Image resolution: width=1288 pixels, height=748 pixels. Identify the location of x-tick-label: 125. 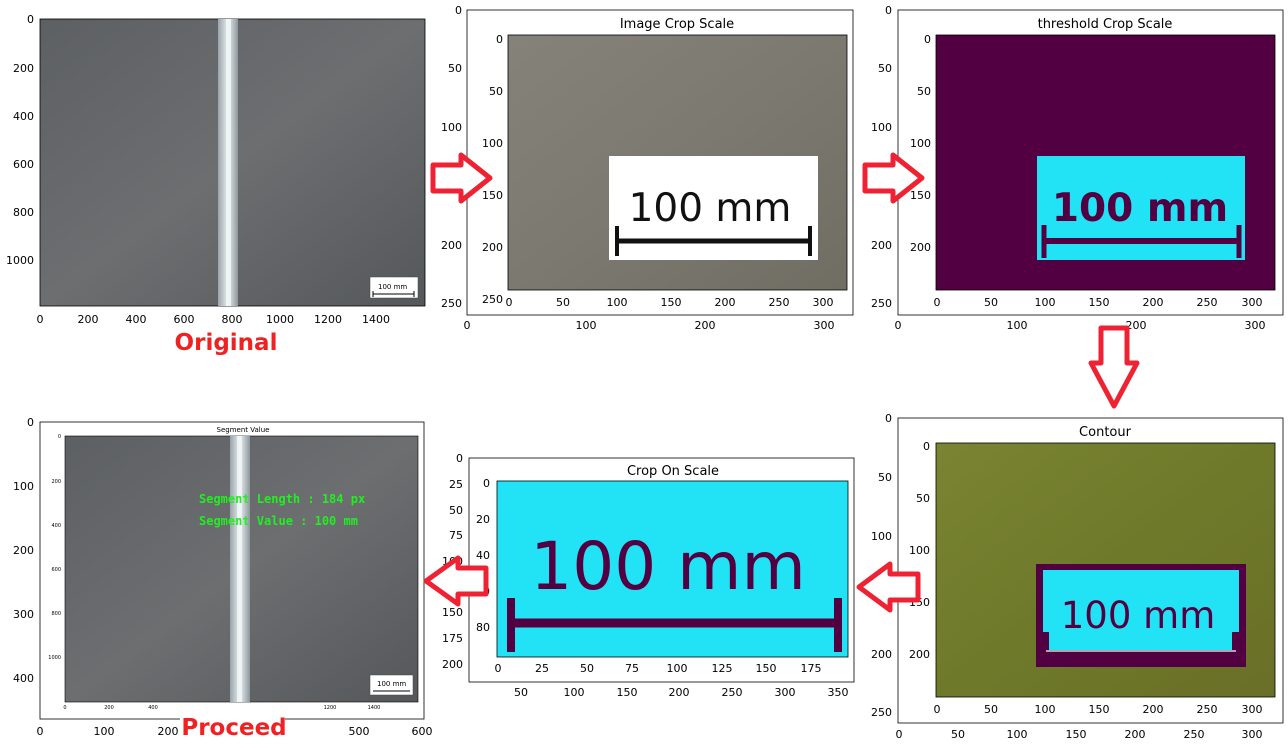
(722, 668).